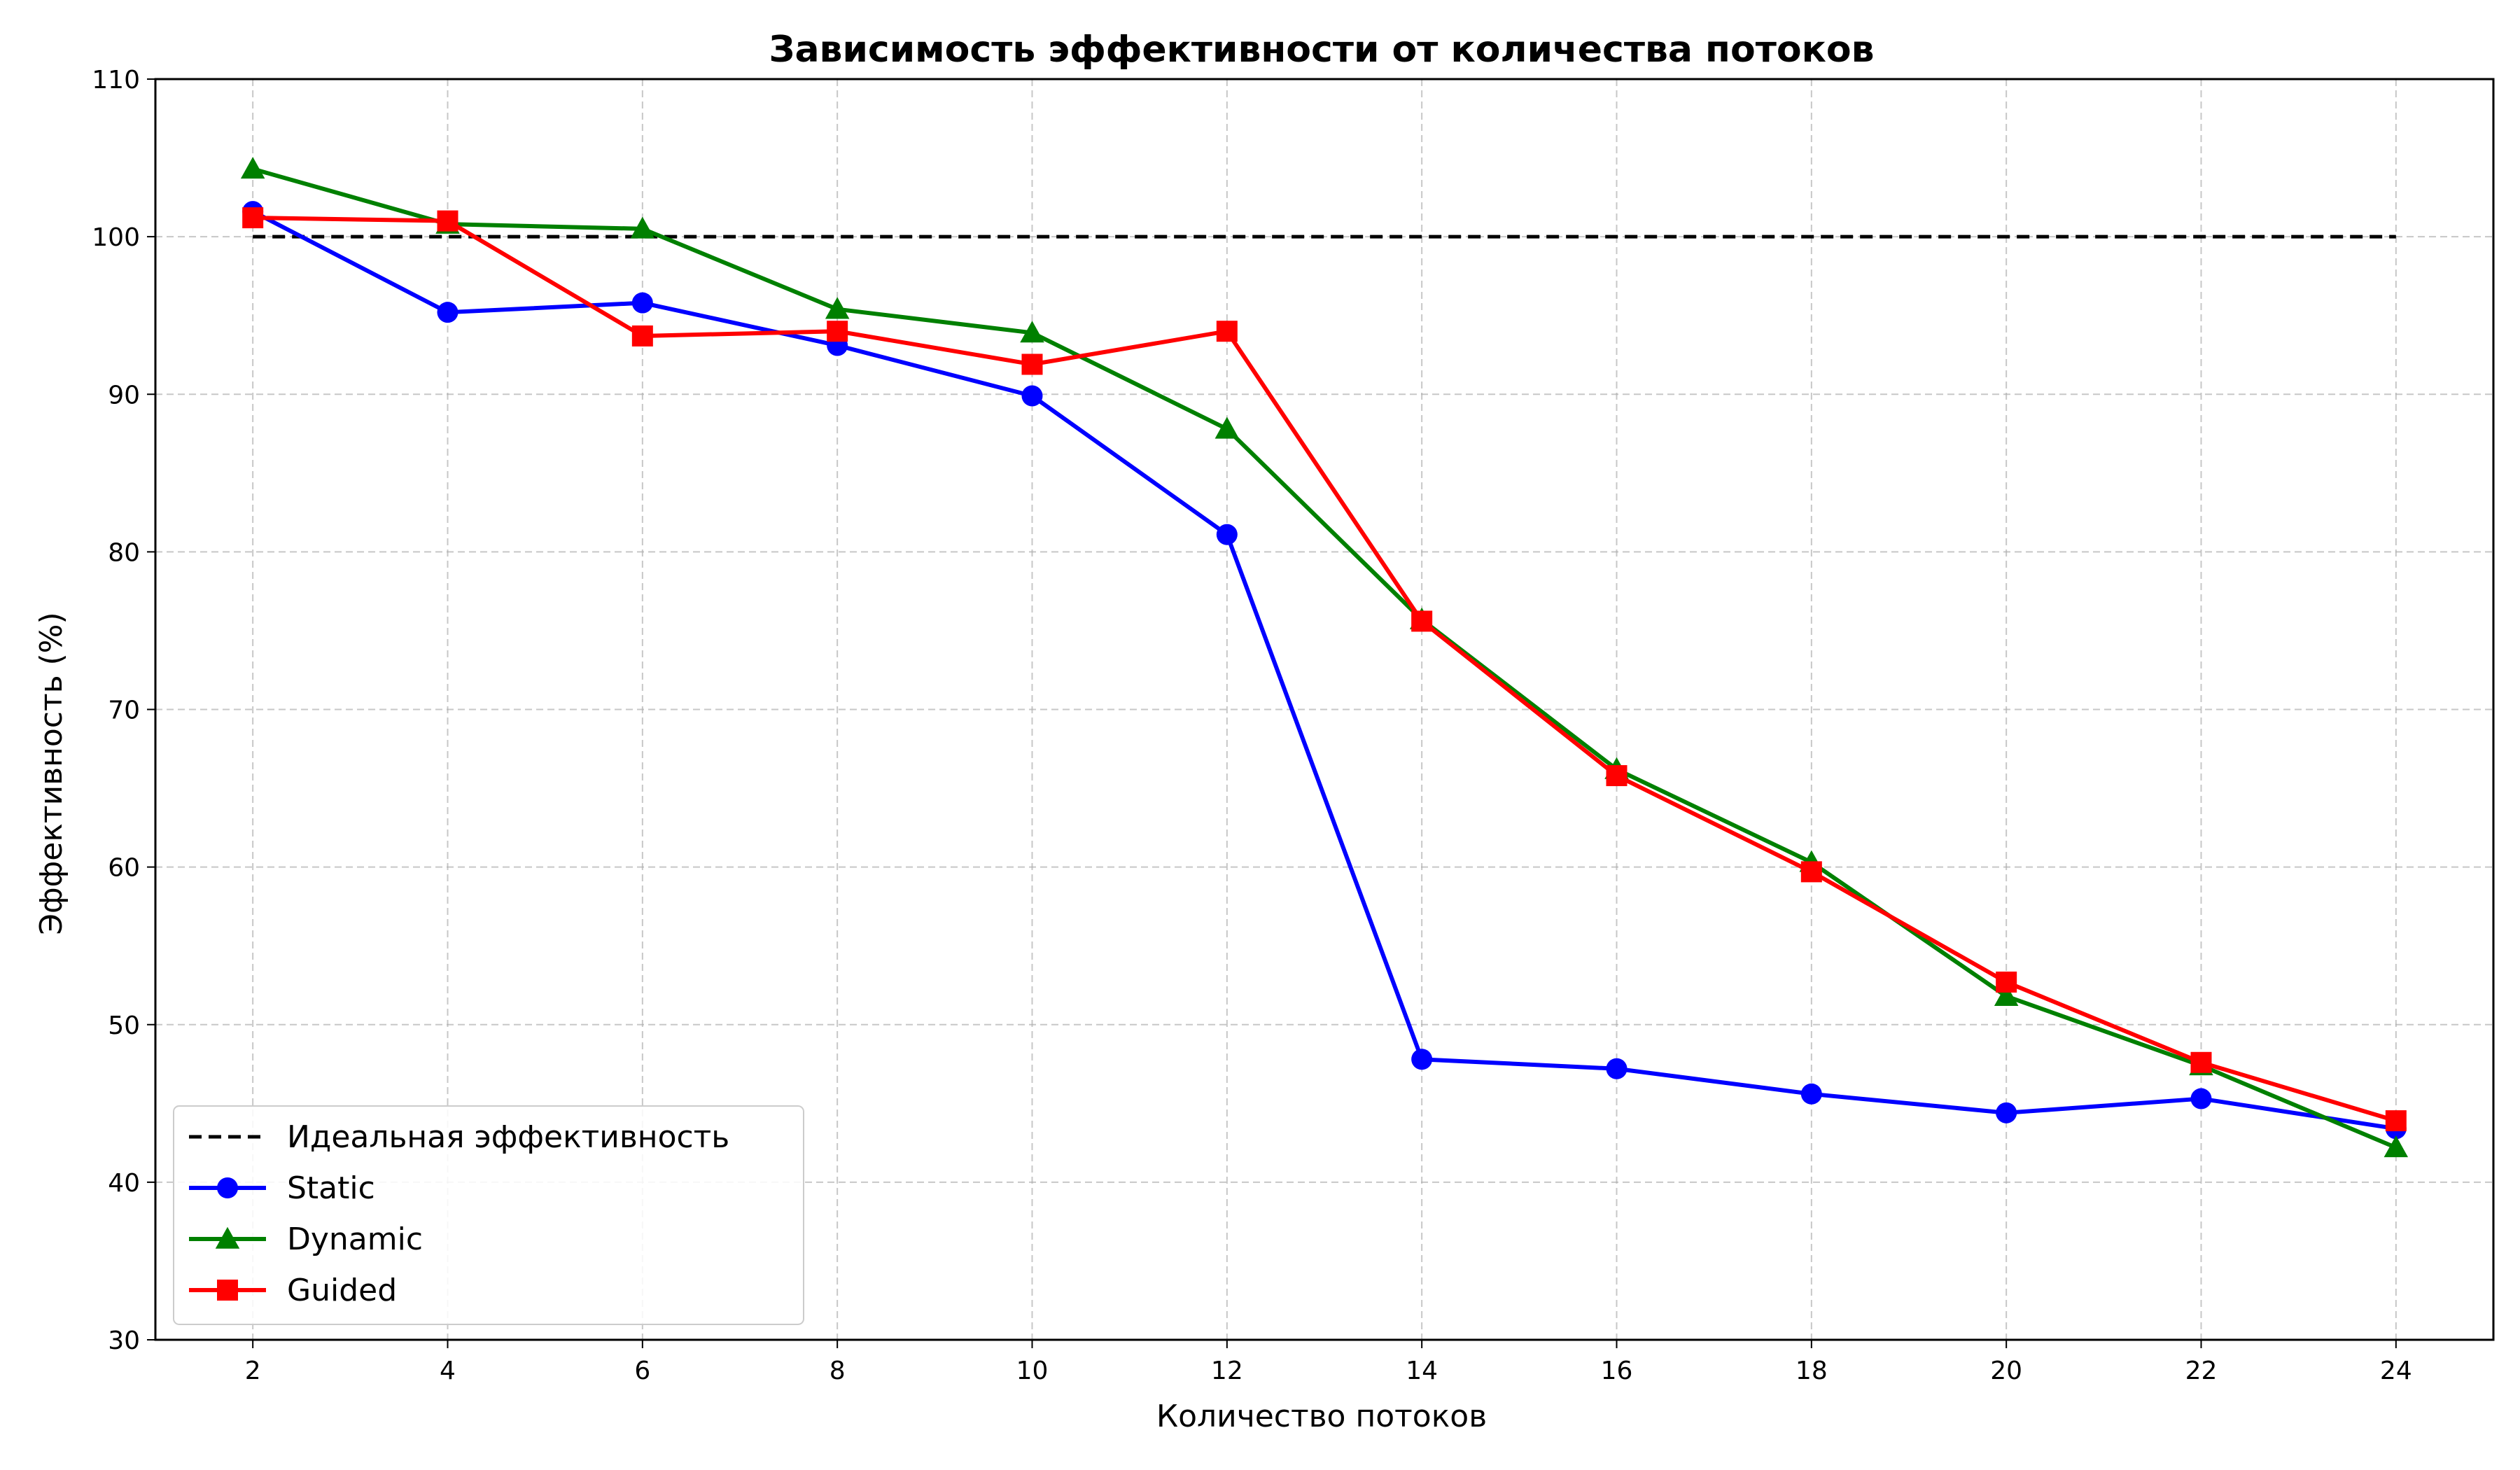  What do you see at coordinates (116, 237) in the screenshot?
I see `y-tick-label: 100` at bounding box center [116, 237].